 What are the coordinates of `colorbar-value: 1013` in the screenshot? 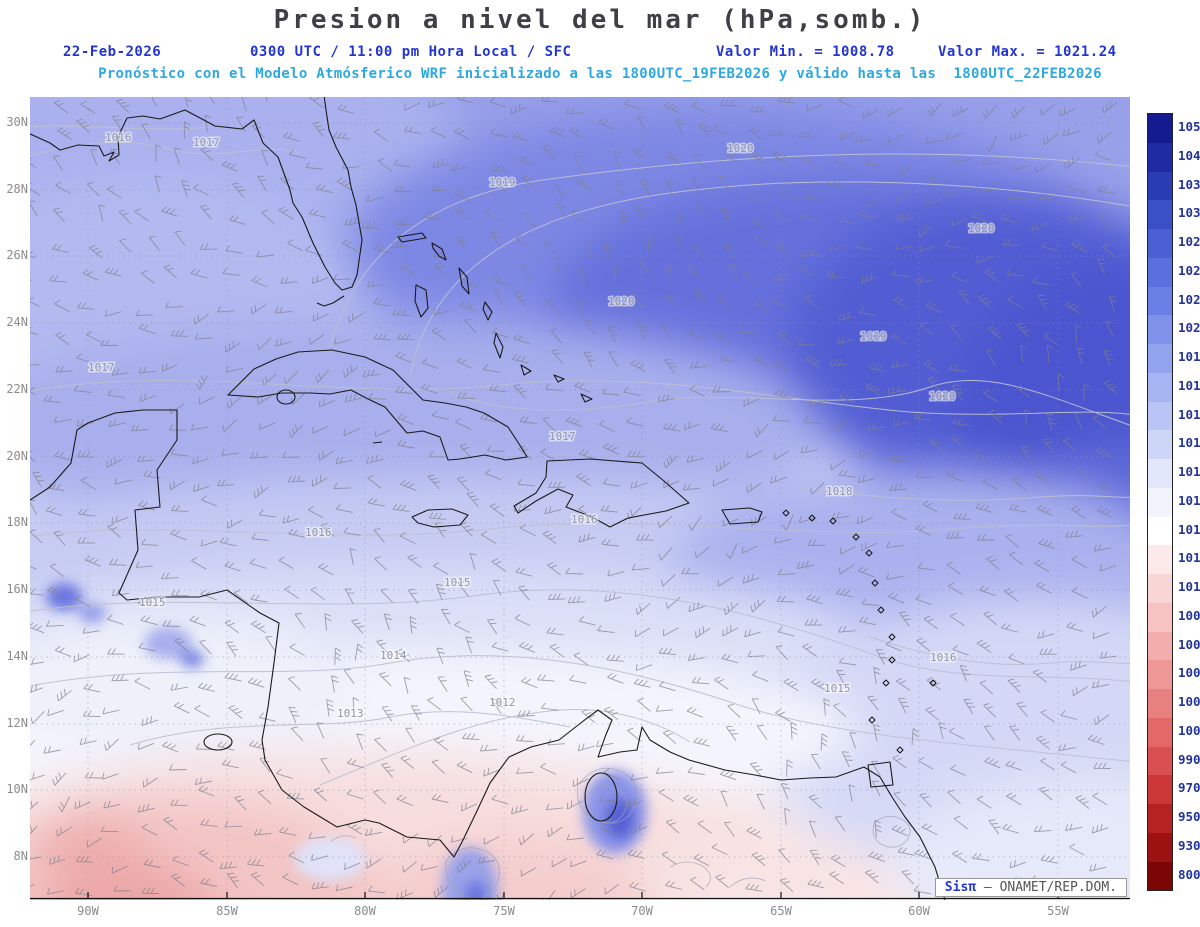 It's located at (1189, 529).